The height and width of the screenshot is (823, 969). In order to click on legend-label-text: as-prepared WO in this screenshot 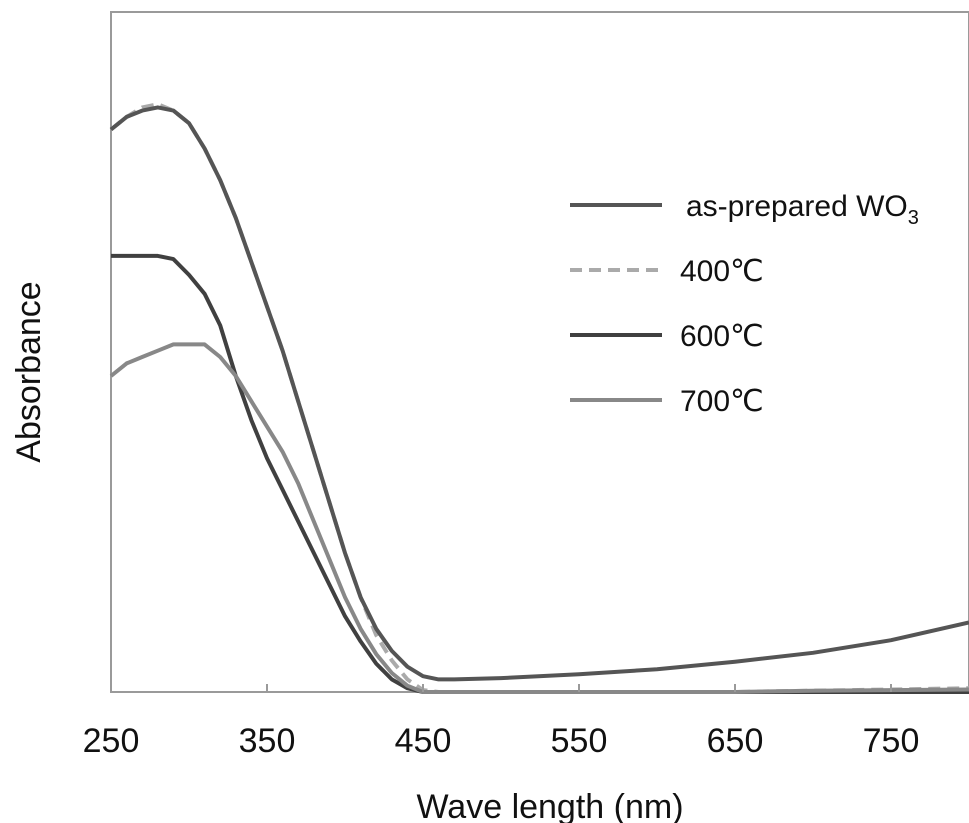, I will do `click(797, 206)`.